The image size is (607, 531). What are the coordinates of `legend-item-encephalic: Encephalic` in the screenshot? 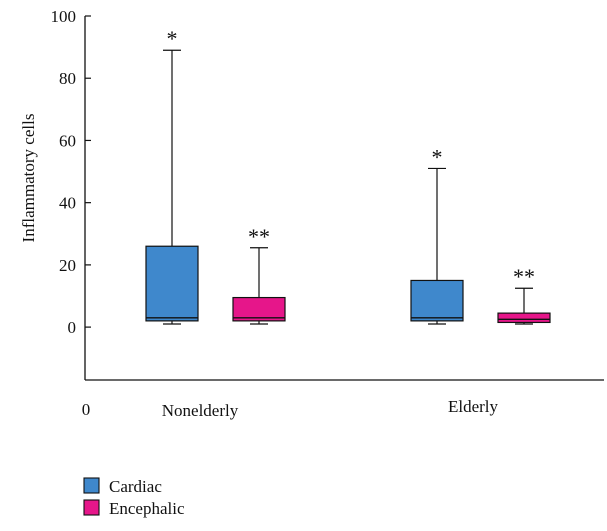 It's located at (134, 508).